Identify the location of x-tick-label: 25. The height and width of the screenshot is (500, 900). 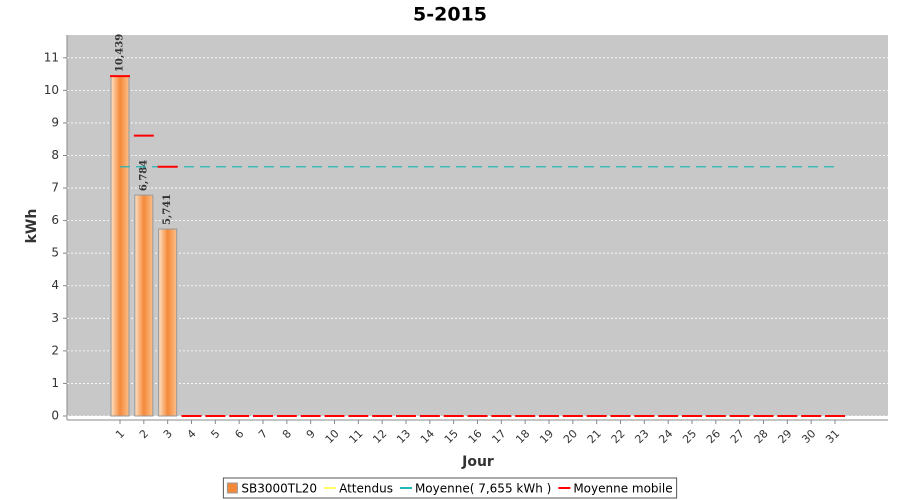
(689, 436).